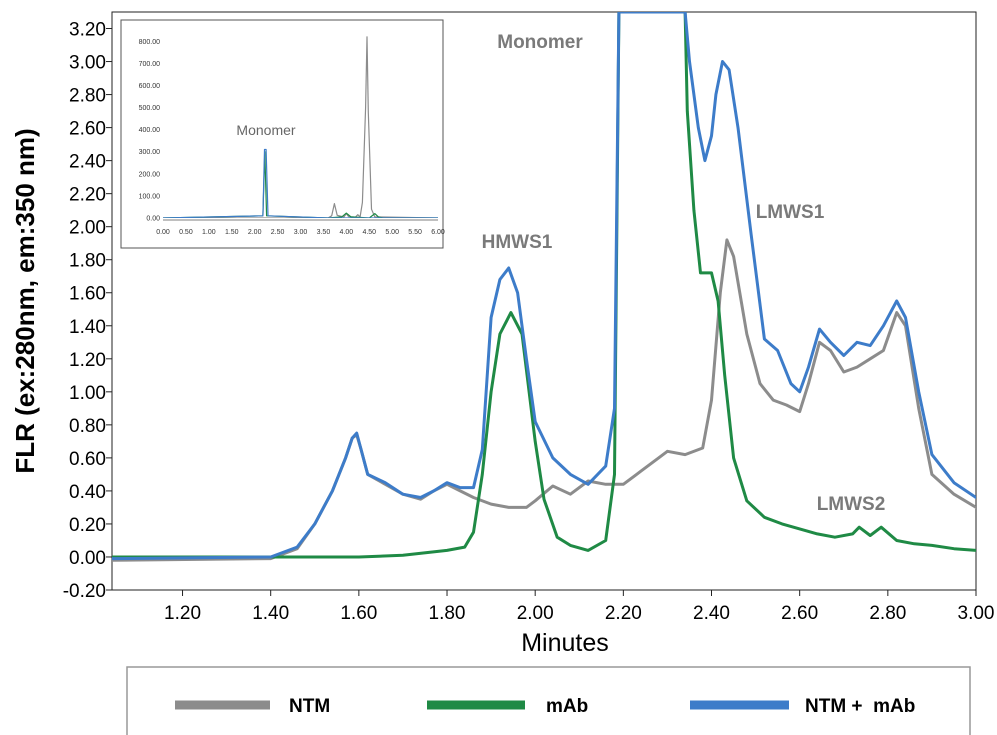 The width and height of the screenshot is (997, 735). Describe the element at coordinates (265, 130) in the screenshot. I see `inset-annotation-monomer: Monomer` at that location.